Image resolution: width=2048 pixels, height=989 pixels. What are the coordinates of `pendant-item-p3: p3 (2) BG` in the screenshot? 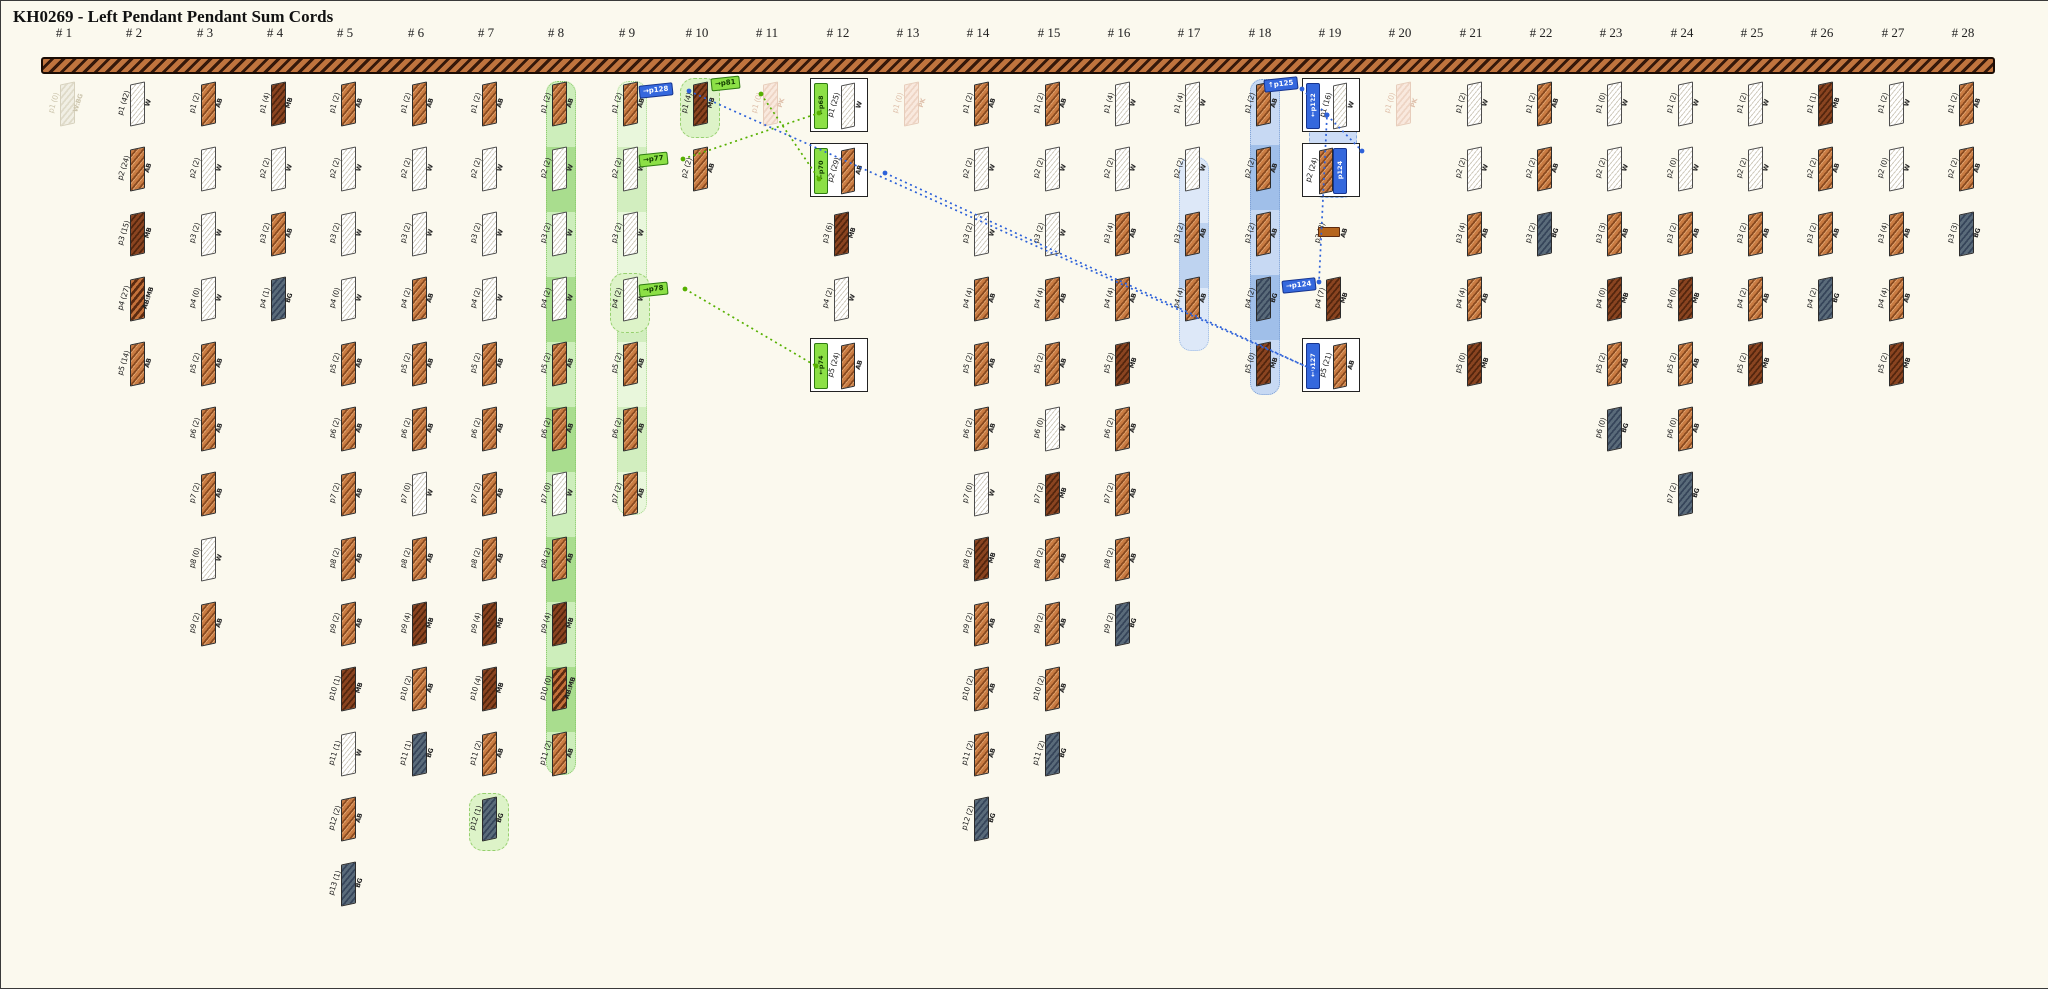 It's located at (1541, 235).